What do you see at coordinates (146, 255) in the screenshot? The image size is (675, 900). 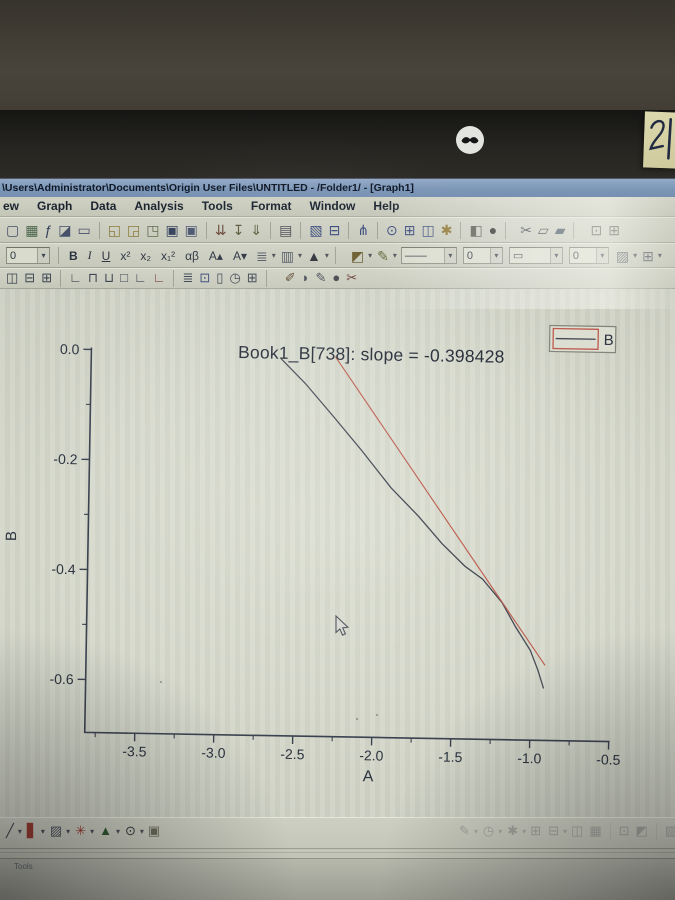 I see `subscript-button: x₂` at bounding box center [146, 255].